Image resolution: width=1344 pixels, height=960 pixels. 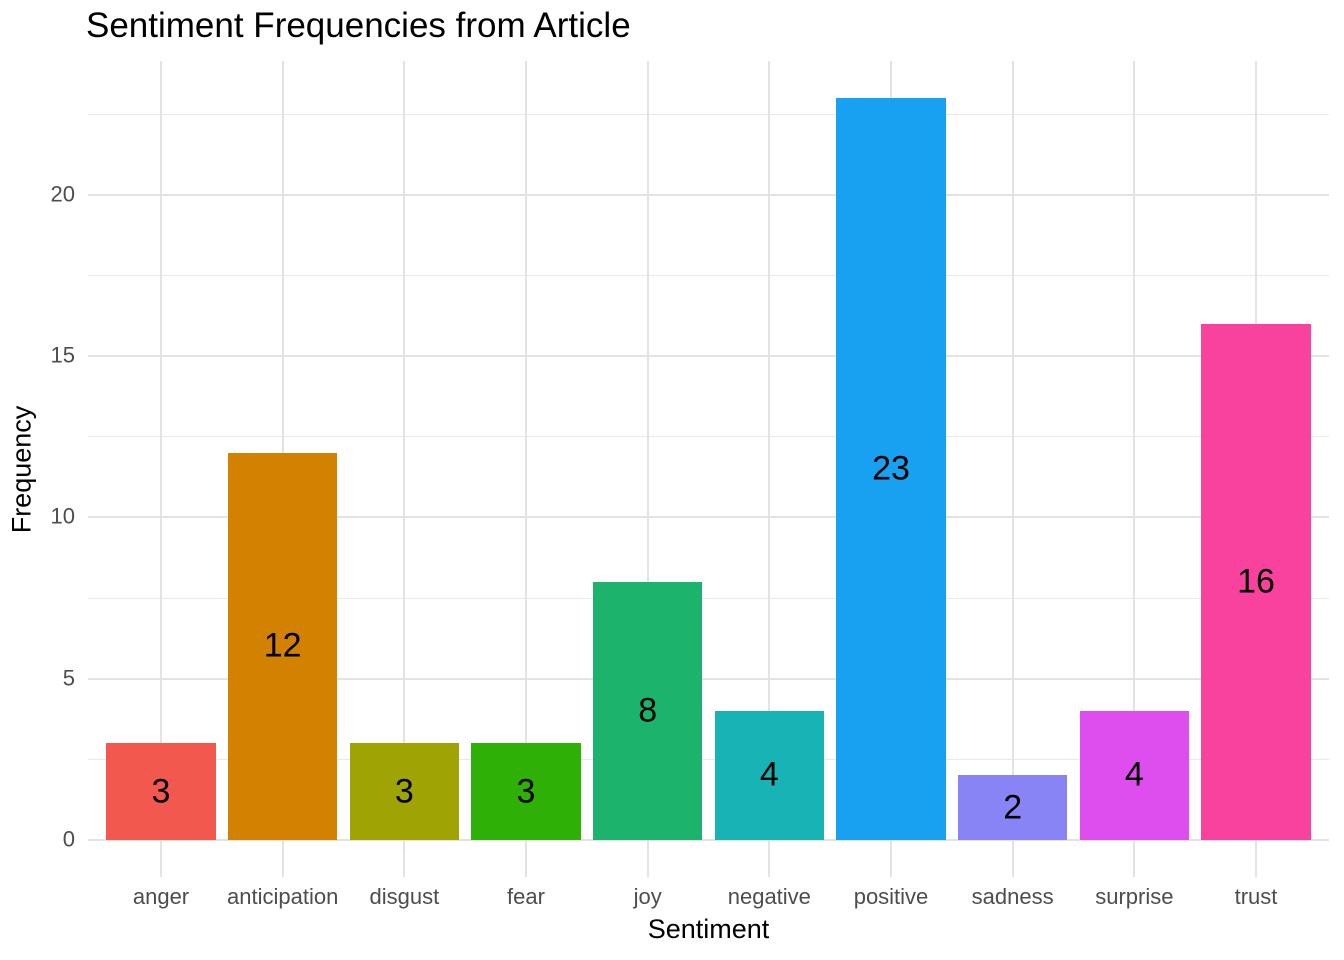 I want to click on bar-value-label-negative: 4, so click(x=769, y=774).